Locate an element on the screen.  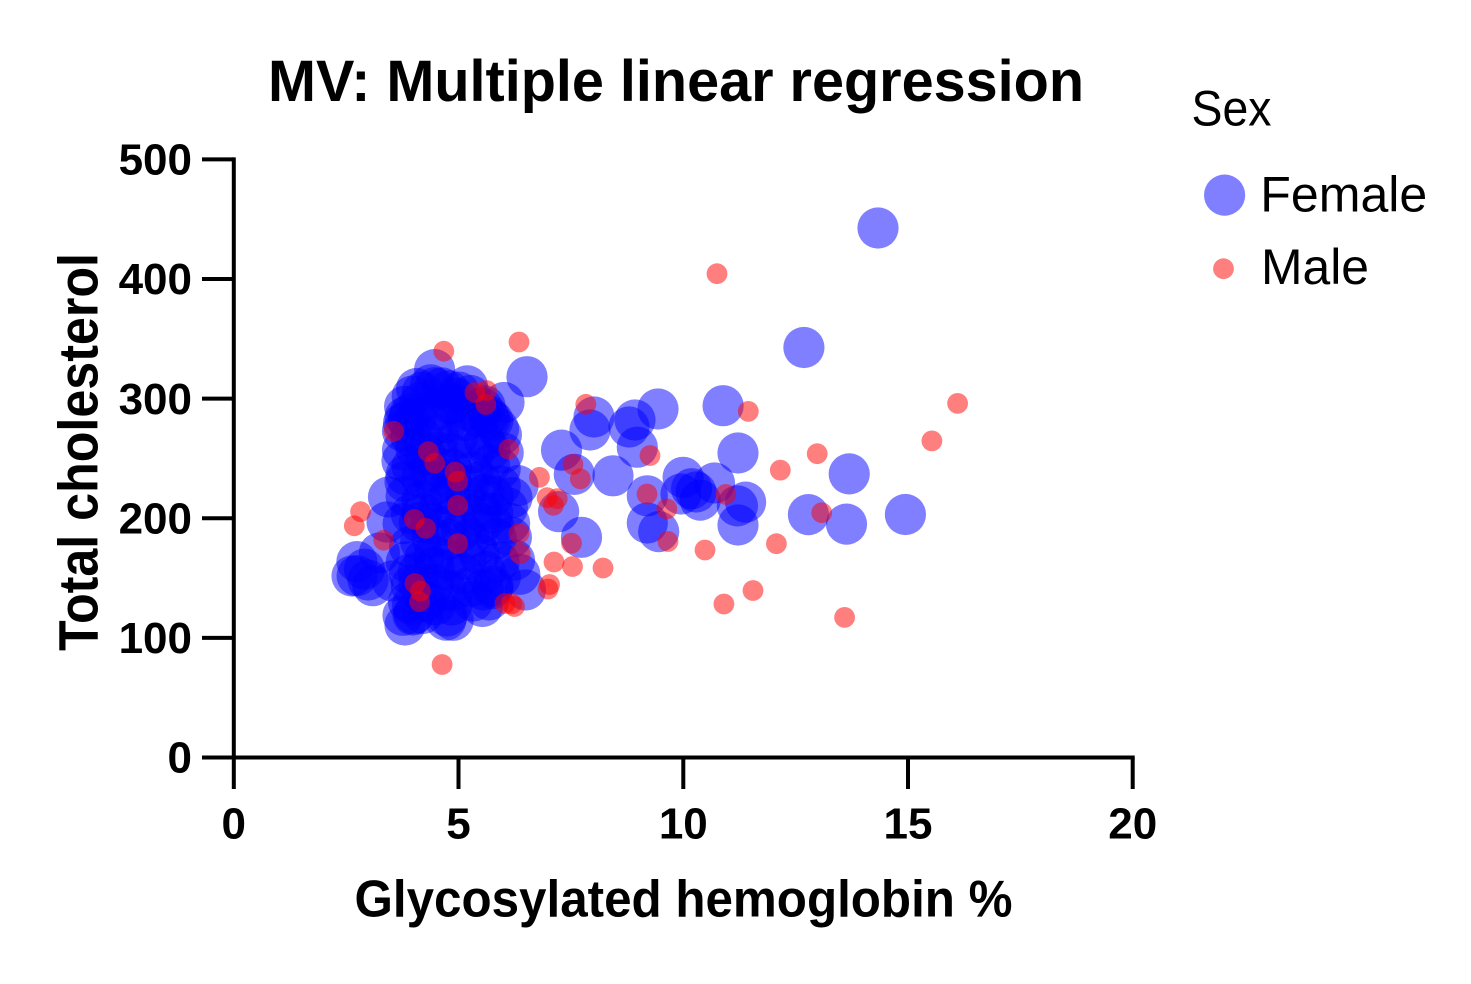
svg-text: 400 is located at coordinates (155, 279).